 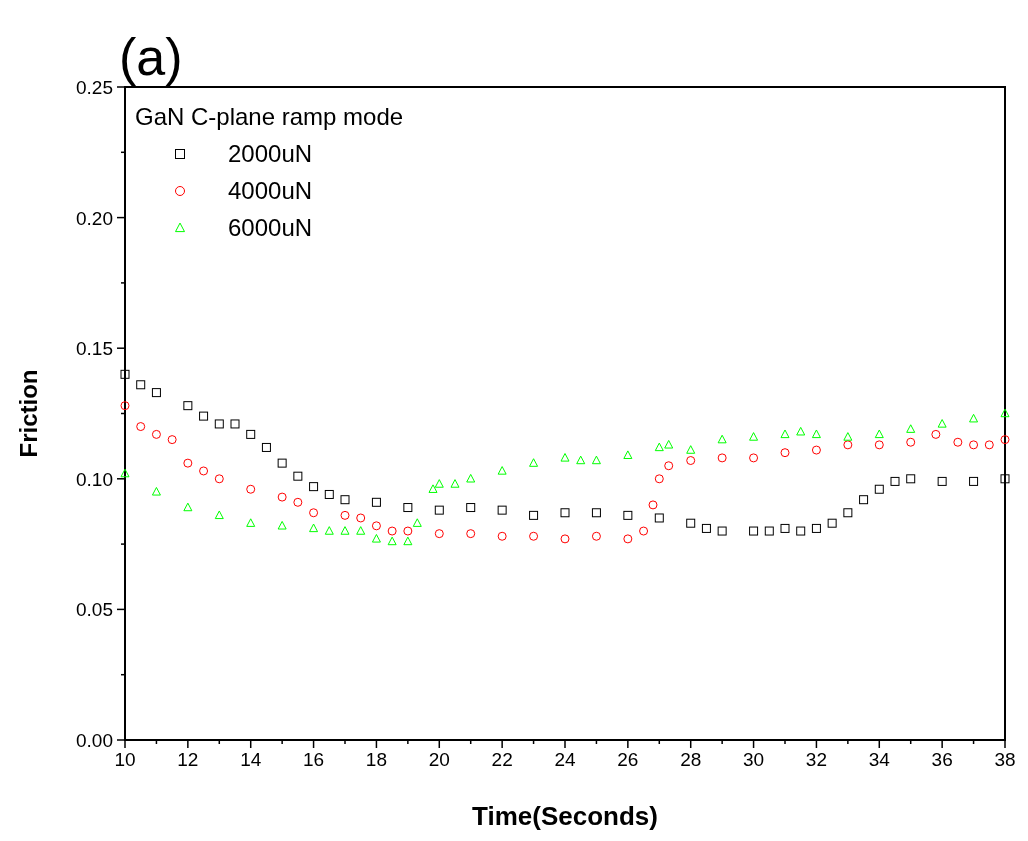 I want to click on x-axis-title: Time(Seconds), so click(x=565, y=816).